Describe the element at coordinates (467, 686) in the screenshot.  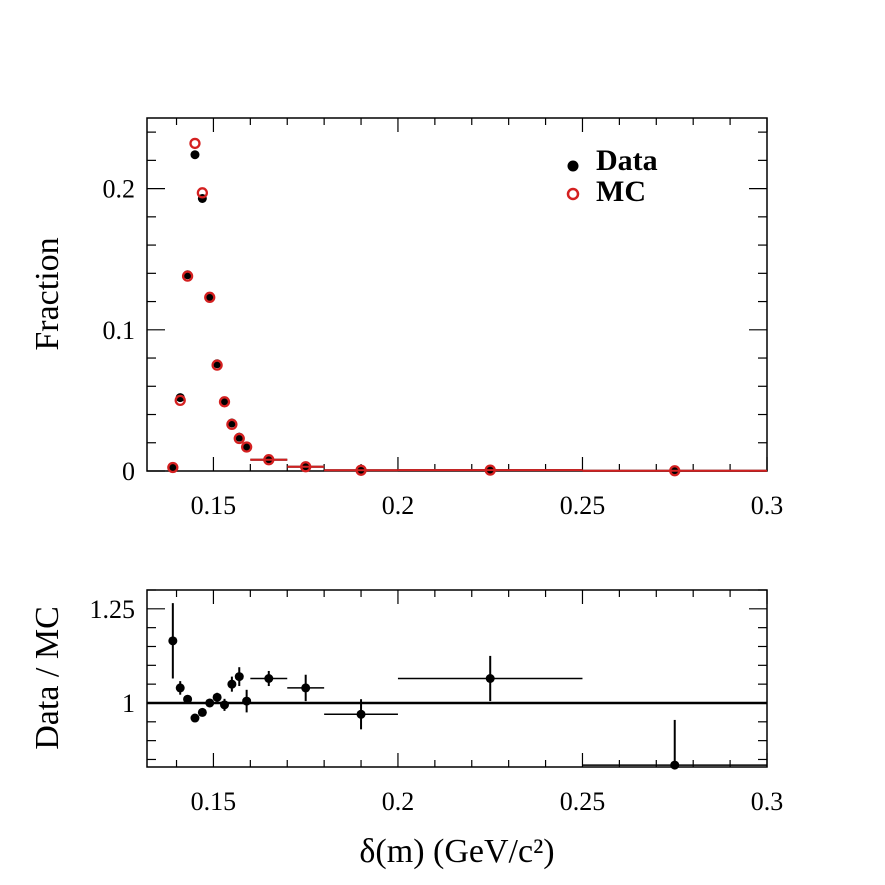
I see `bottom-data-marks` at that location.